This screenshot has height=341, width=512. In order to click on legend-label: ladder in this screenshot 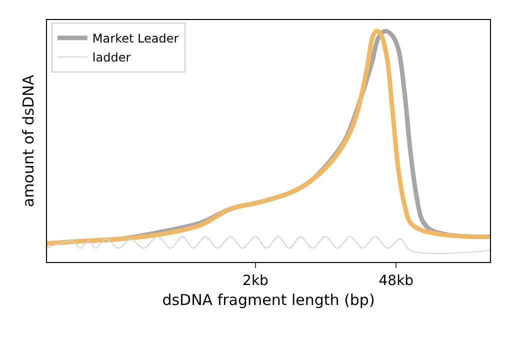, I will do `click(111, 57)`.